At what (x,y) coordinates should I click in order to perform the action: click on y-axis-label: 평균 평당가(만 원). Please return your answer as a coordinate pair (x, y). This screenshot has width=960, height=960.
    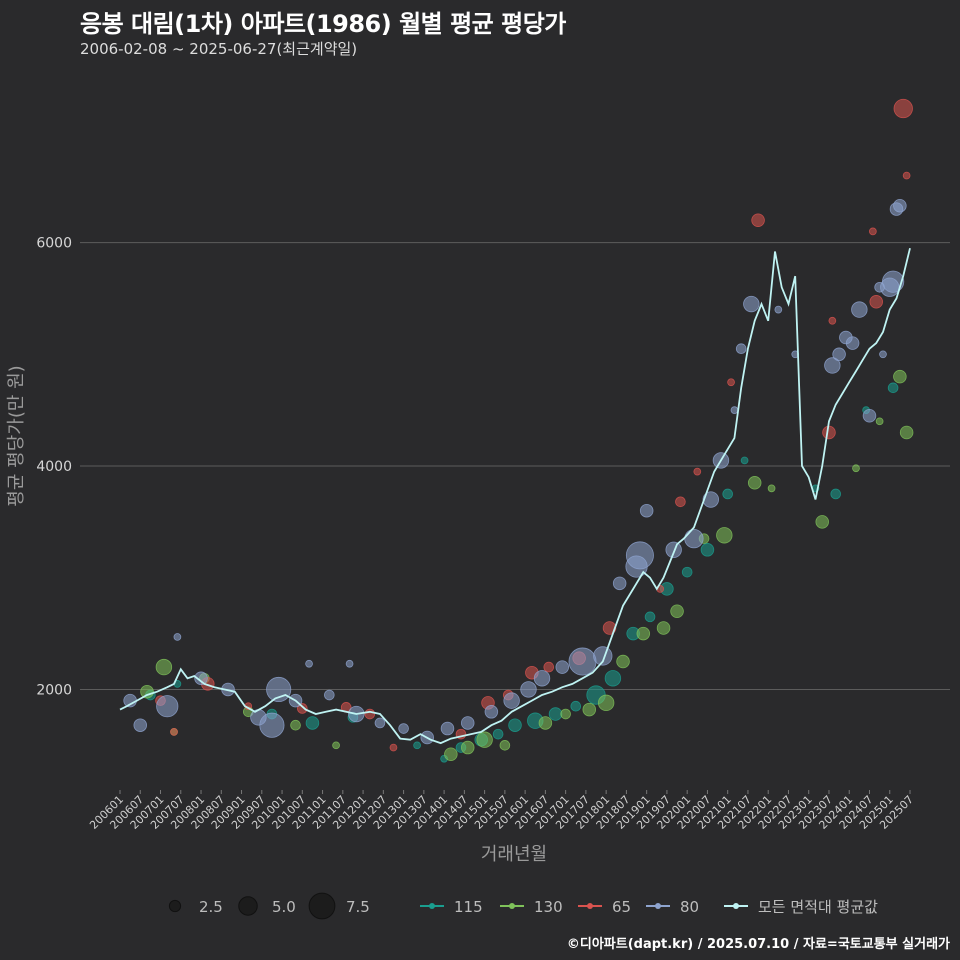
    Looking at the image, I should click on (16, 435).